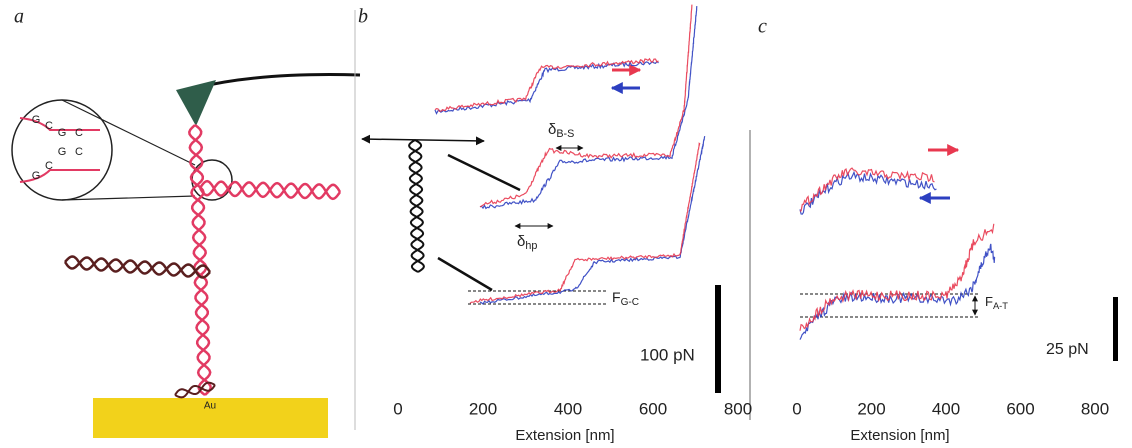  Describe the element at coordinates (531, 246) in the screenshot. I see `subscript: hp` at that location.